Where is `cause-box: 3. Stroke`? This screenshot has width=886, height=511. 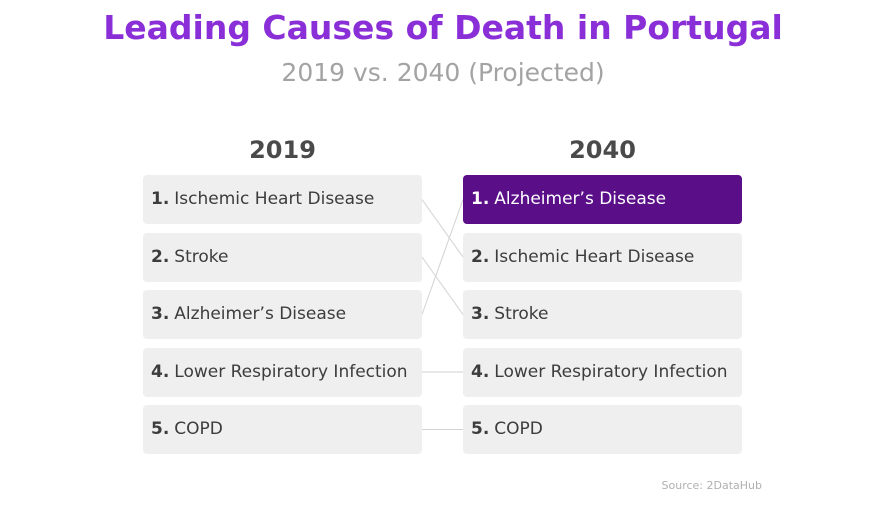 cause-box: 3. Stroke is located at coordinates (602, 314).